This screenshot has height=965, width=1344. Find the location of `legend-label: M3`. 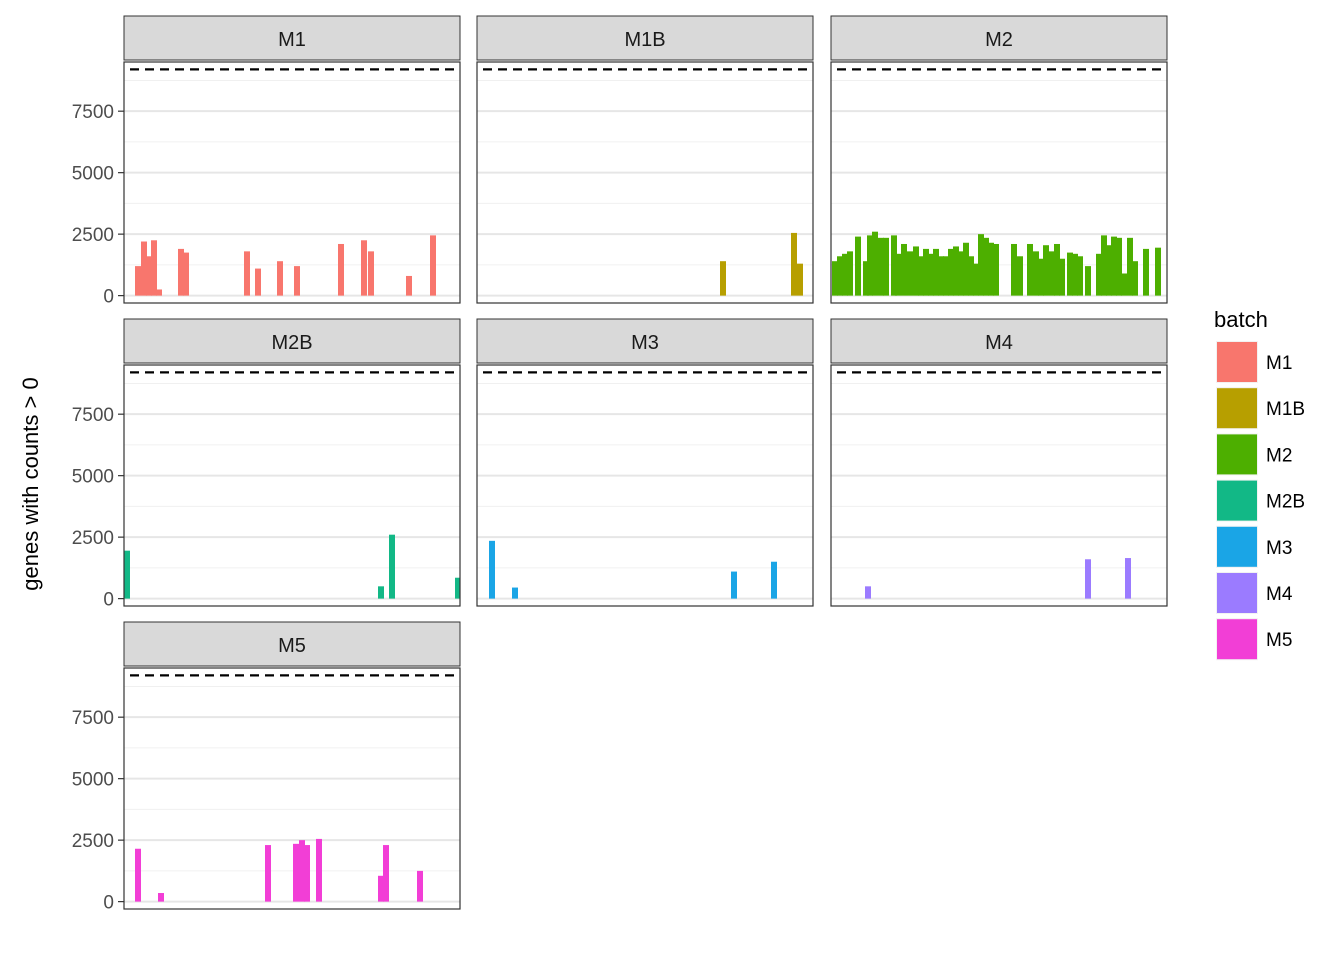

legend-label: M3 is located at coordinates (1279, 548).